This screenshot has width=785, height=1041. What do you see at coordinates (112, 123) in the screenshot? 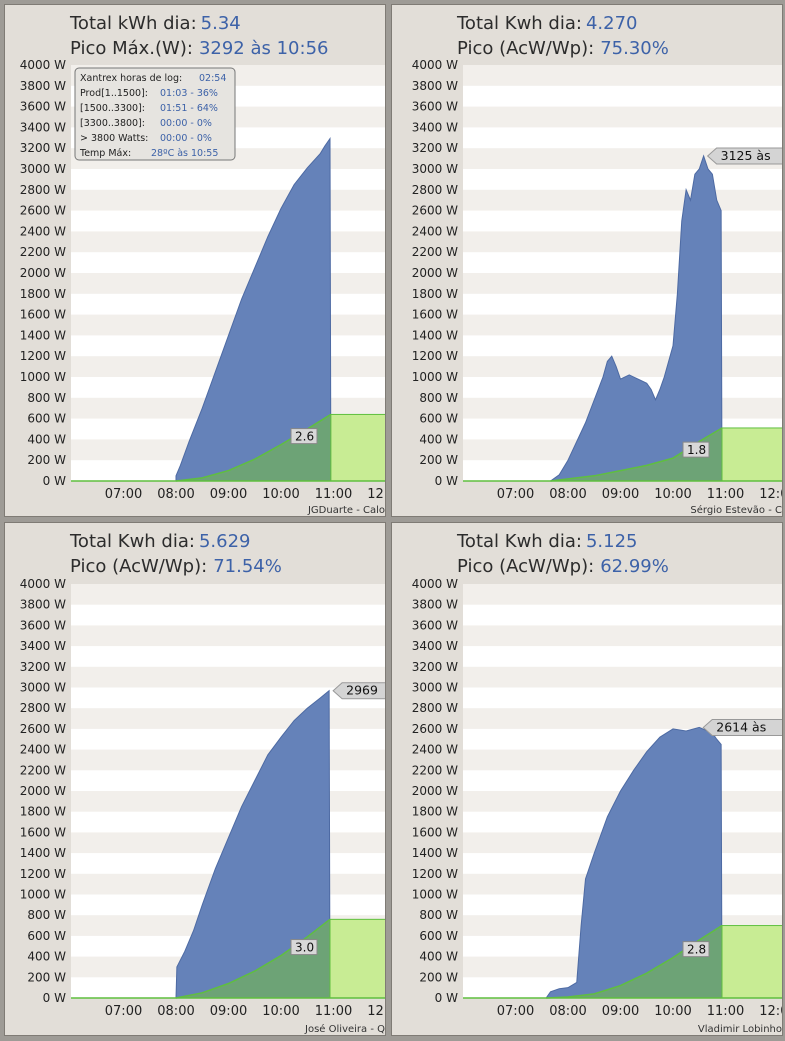
I see `info-row-label: [3300..3800]:` at bounding box center [112, 123].